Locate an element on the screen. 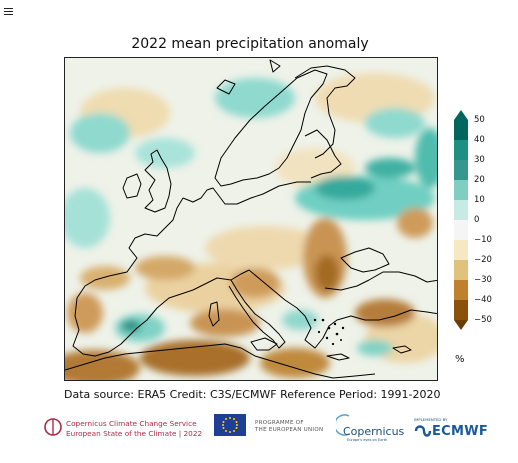  menu-icon is located at coordinates (8, 11).